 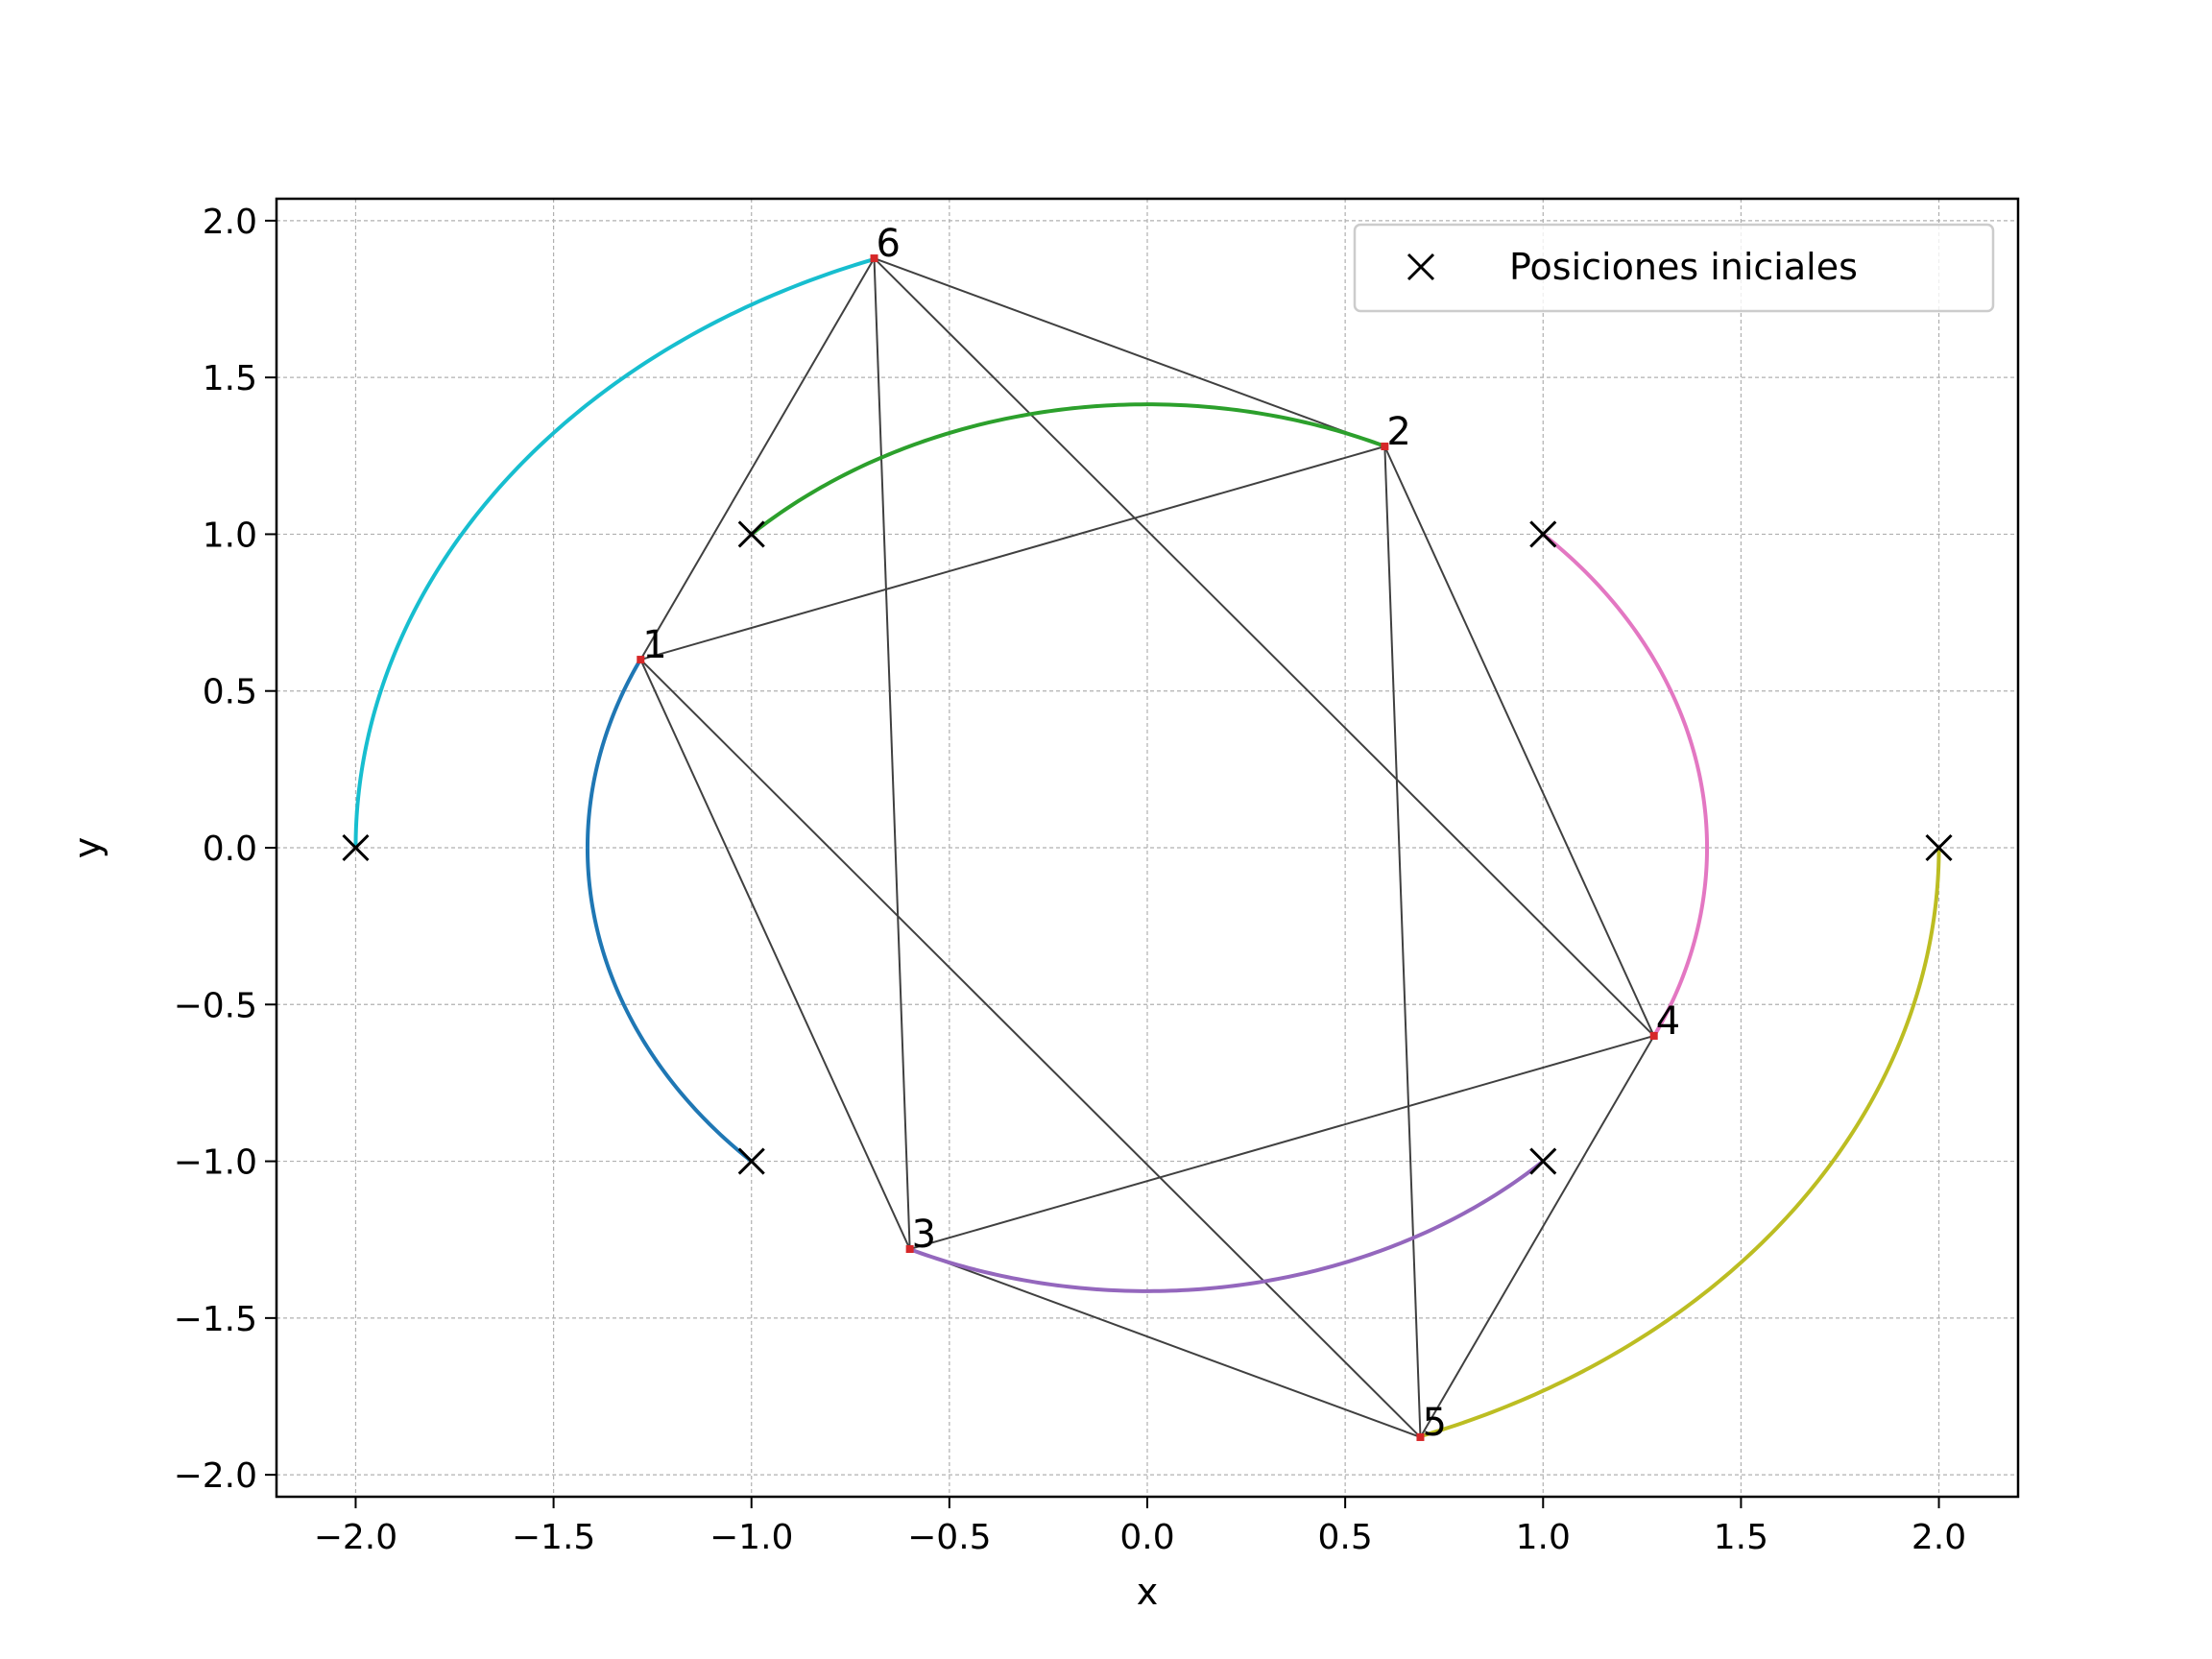 I want to click on y-tick-label: −2.0, so click(x=215, y=1476).